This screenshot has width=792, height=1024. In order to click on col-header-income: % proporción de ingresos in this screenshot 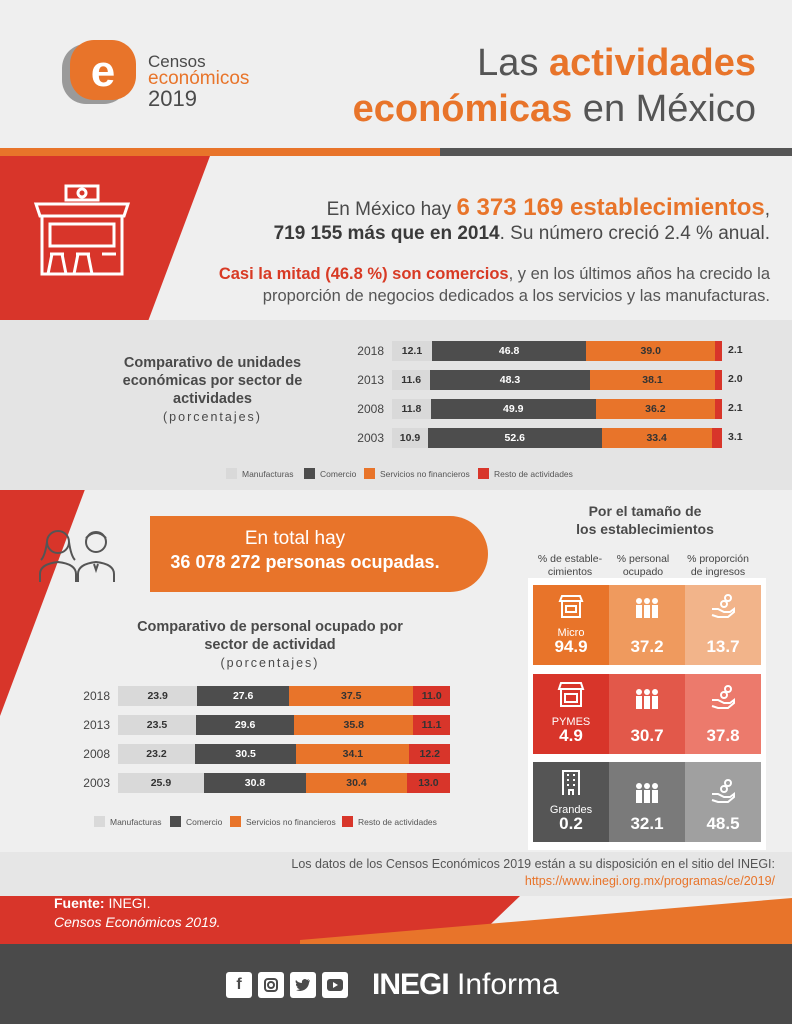, I will do `click(718, 565)`.